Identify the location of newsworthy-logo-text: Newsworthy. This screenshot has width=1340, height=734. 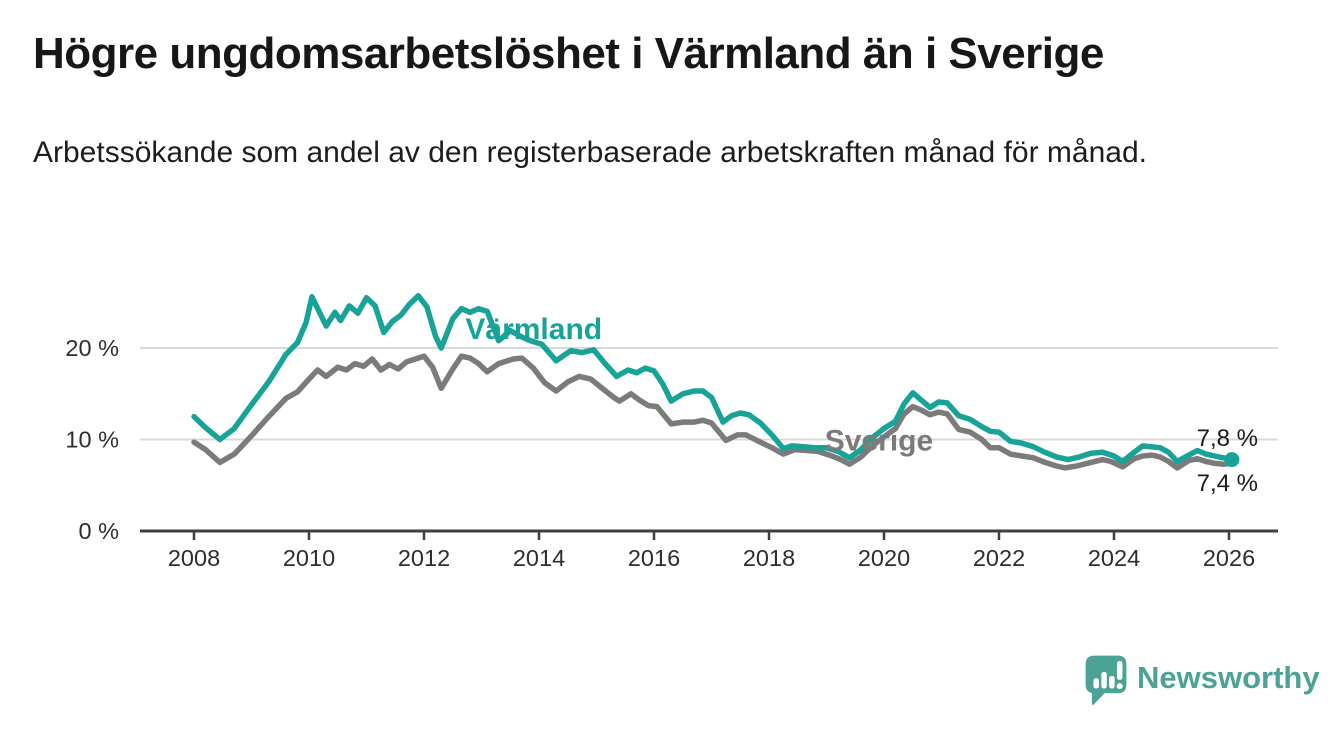
(1228, 677).